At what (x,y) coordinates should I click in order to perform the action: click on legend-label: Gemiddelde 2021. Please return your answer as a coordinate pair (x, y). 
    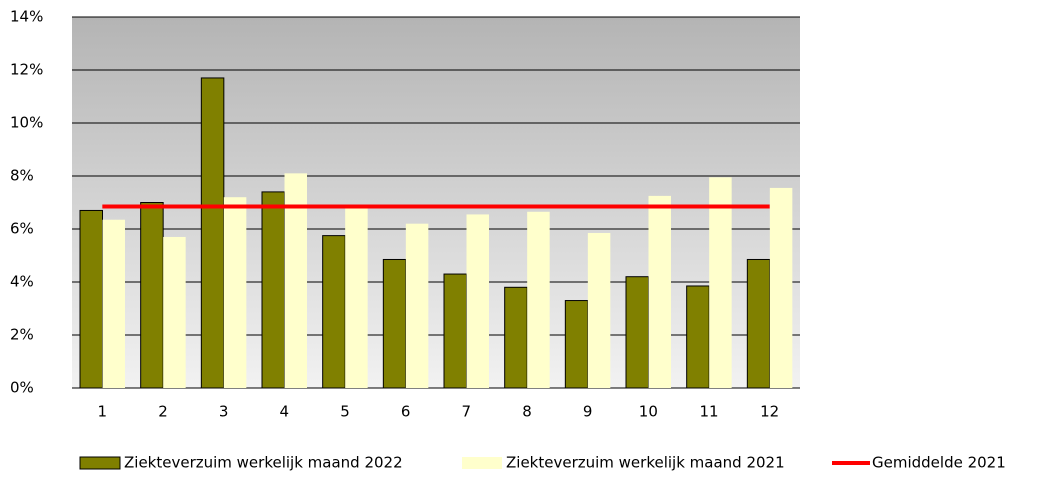
    Looking at the image, I should click on (939, 463).